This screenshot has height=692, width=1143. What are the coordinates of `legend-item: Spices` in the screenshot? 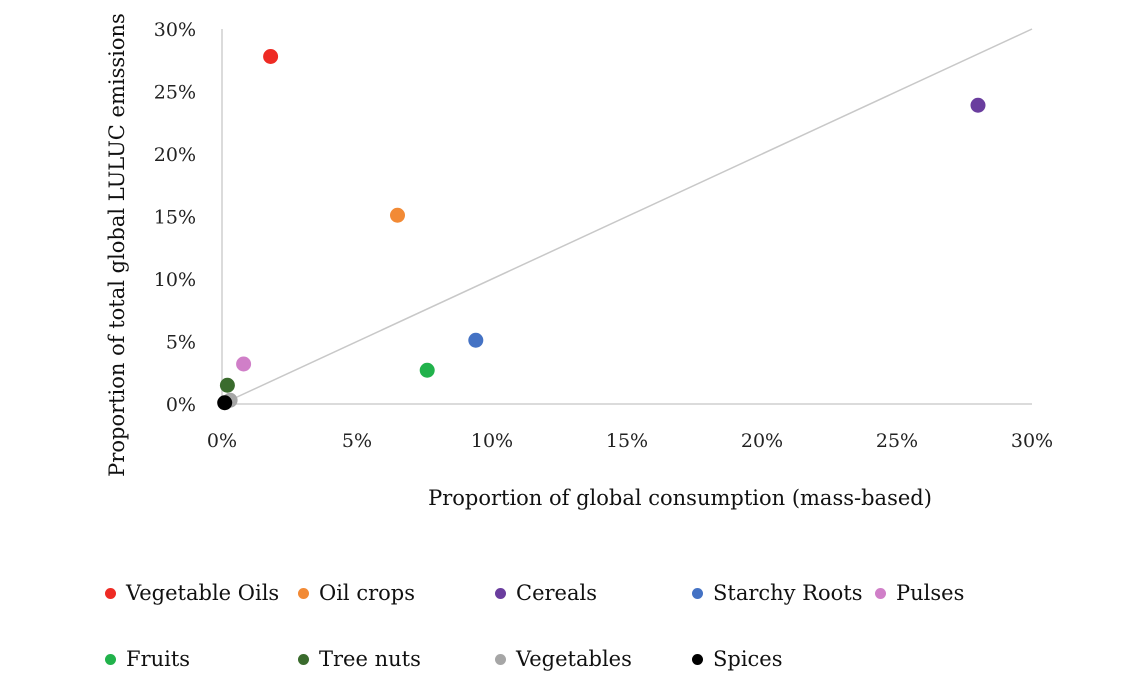 It's located at (783, 659).